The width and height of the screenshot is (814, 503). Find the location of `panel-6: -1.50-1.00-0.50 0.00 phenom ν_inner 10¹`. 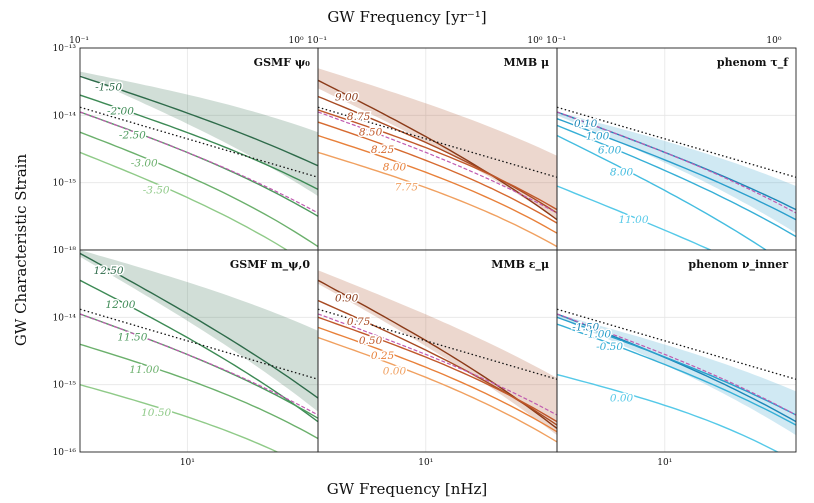

panel-6: -1.50-1.00-0.50 0.00 phenom ν_inner 10¹ is located at coordinates (676, 358).